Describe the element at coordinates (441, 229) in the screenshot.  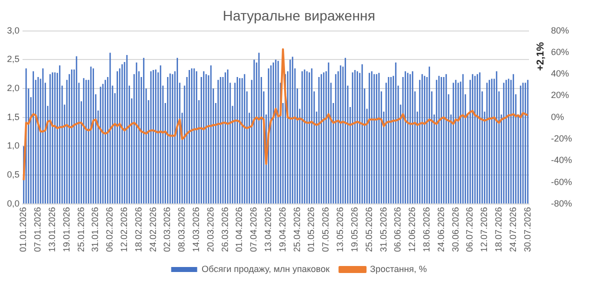
I see `x-tick-label: 24.06.2026` at that location.